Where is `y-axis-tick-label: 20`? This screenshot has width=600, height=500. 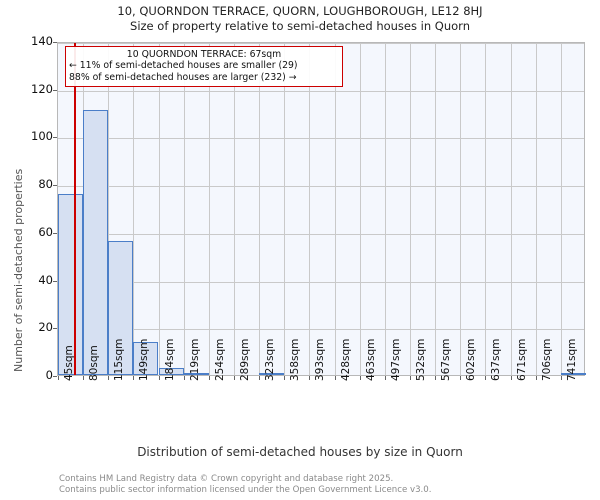
y-axis-tick-label: 20 is located at coordinates (45, 327).